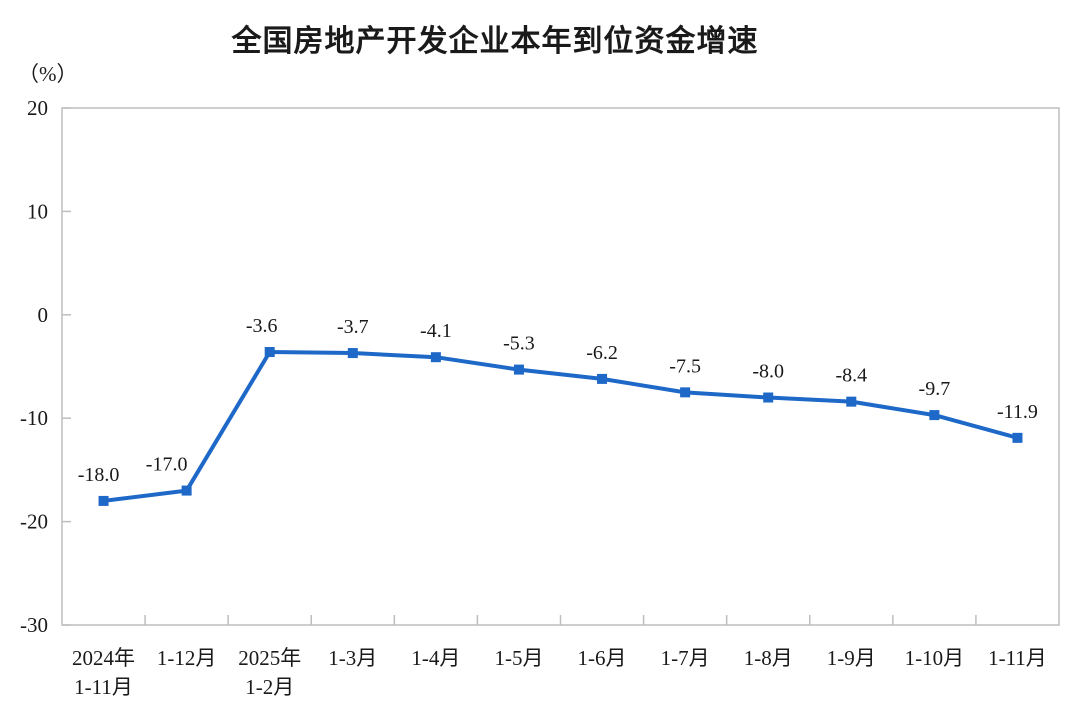 This screenshot has height=727, width=1080. I want to click on data-point-label: -7.5, so click(685, 366).